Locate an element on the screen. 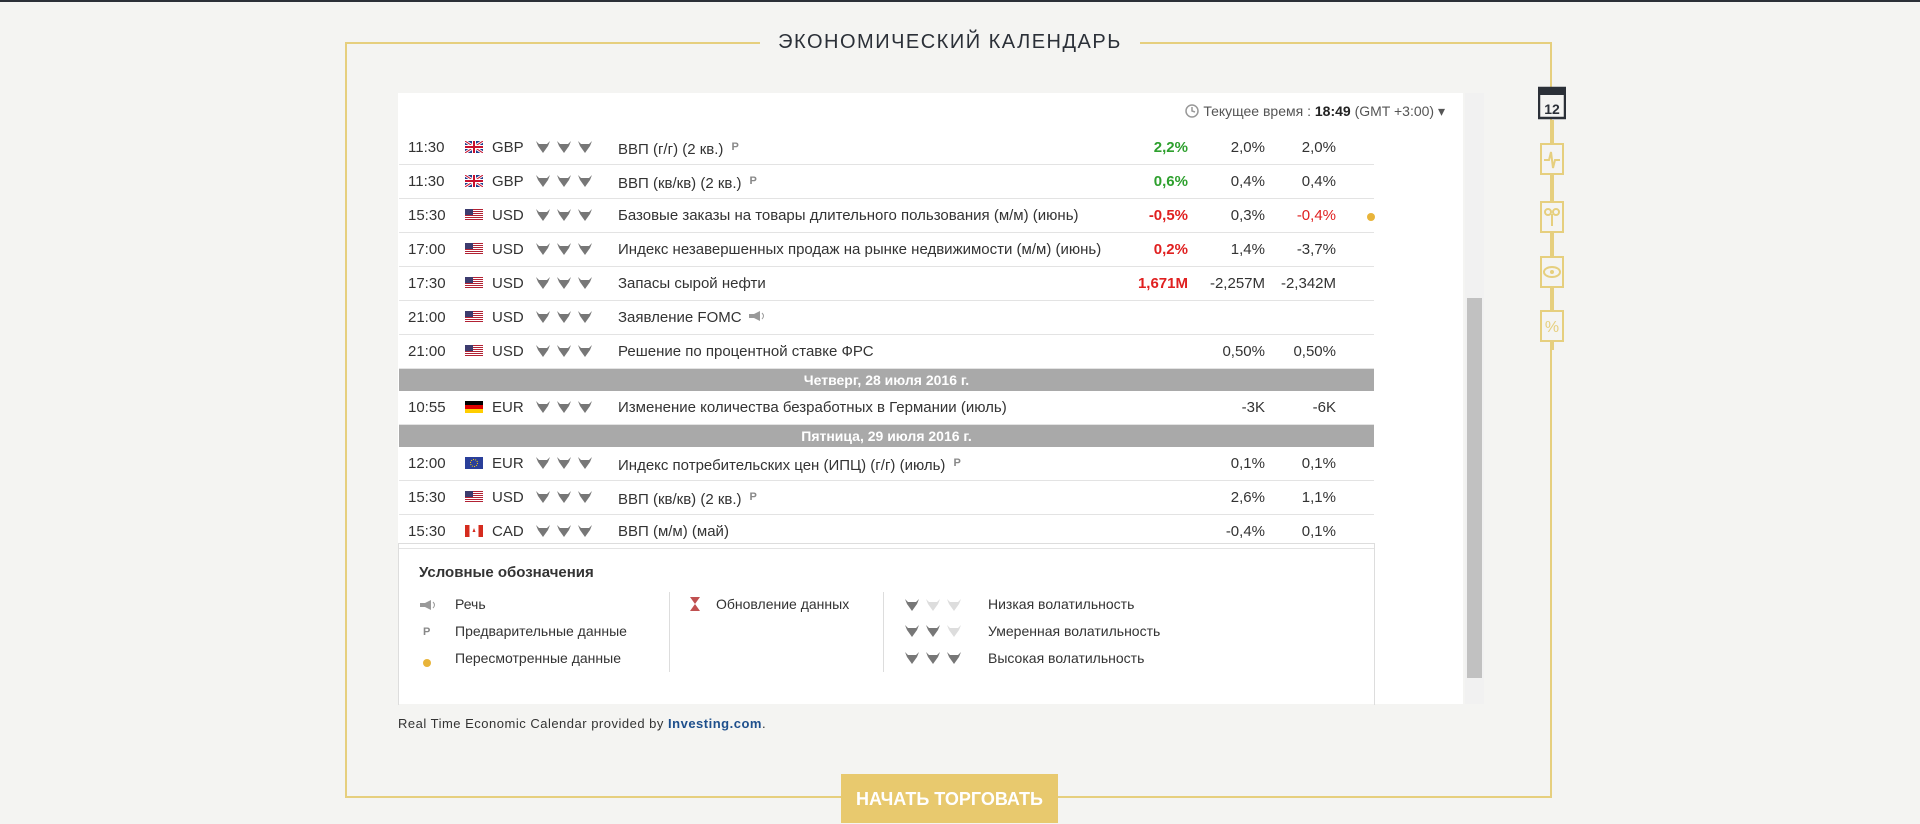 This screenshot has width=1920, height=824. event-time: 10:55 is located at coordinates (427, 407).